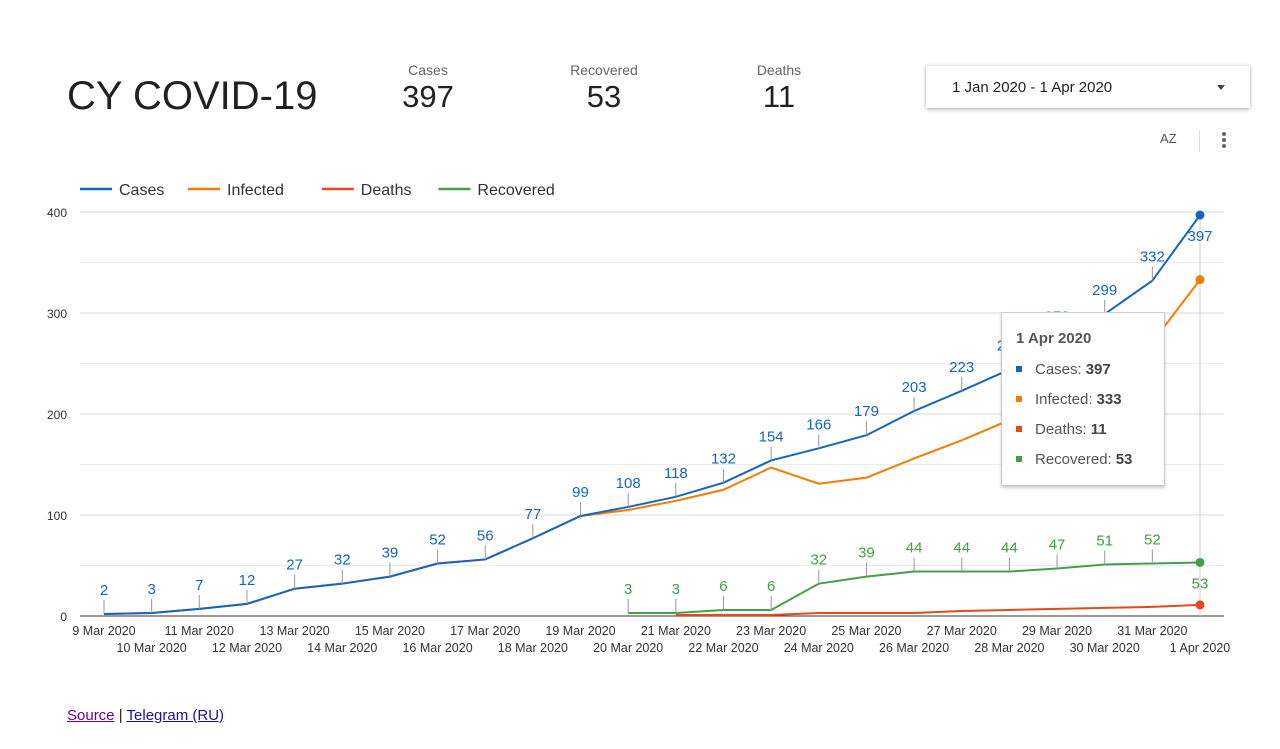  Describe the element at coordinates (255, 190) in the screenshot. I see `legend-label: Infected` at that location.